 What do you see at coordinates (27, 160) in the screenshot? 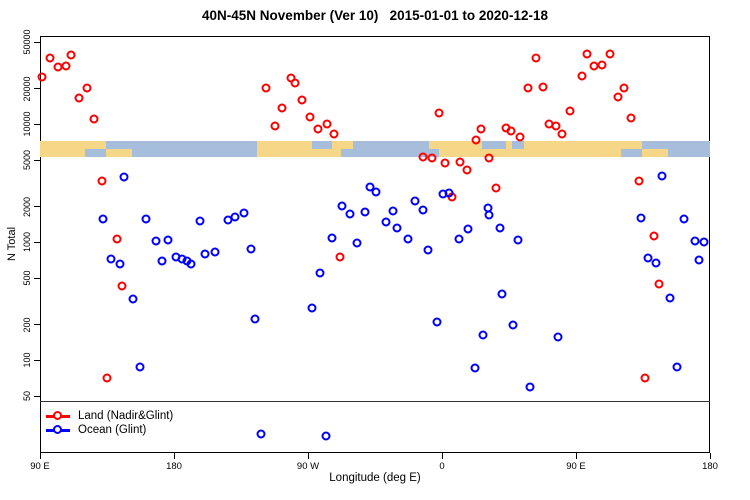
I see `y-tick-label: 5000` at bounding box center [27, 160].